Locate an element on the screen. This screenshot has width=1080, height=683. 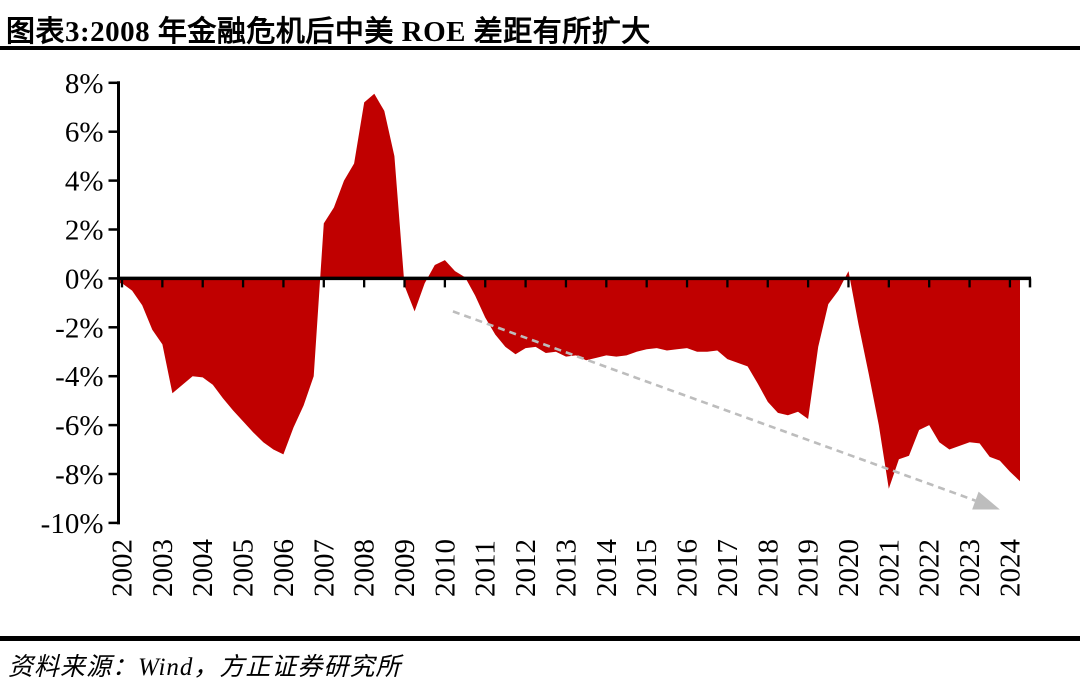
x-axis-label: 2011 is located at coordinates (486, 568).